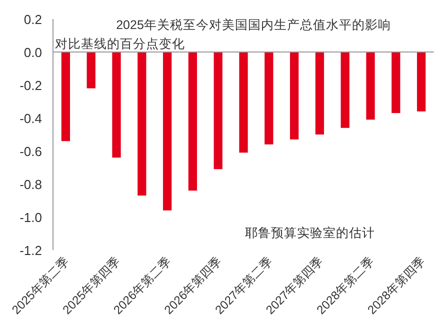 The image size is (442, 326). I want to click on chart-title: 2025年关税至今对美国国内生产总值水平的影响, so click(253, 24).